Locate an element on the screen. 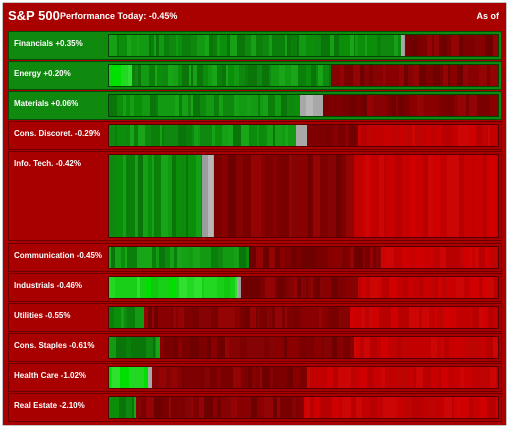 This screenshot has width=512, height=429. sector-row: Energy +0.20% is located at coordinates (255, 75).